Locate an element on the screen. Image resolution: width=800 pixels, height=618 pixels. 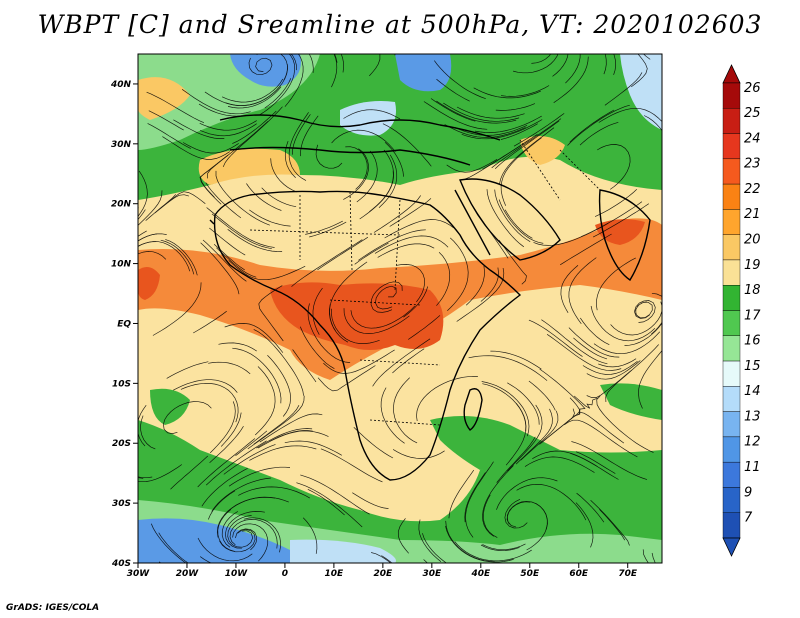
x-axis: 30W 20W 10W 0 10E 20E 30E 40E 50E 60E 70E is located at coordinates (382, 571).